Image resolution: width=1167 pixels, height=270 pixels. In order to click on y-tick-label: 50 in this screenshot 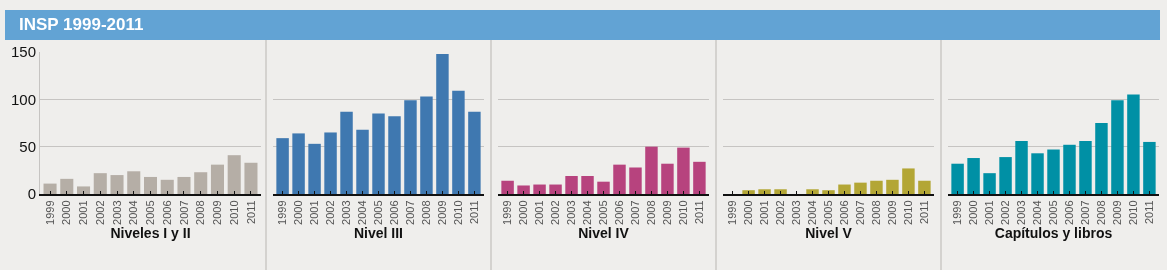, I will do `click(27, 146)`.